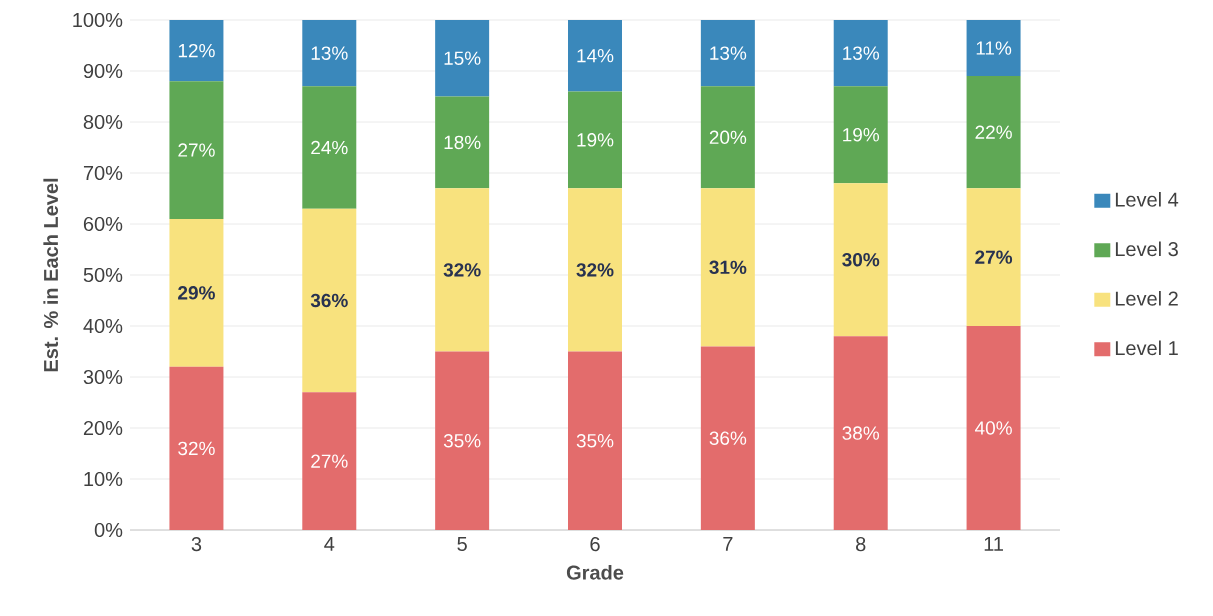 Image resolution: width=1213 pixels, height=616 pixels. I want to click on y-tick-label: 20%, so click(103, 428).